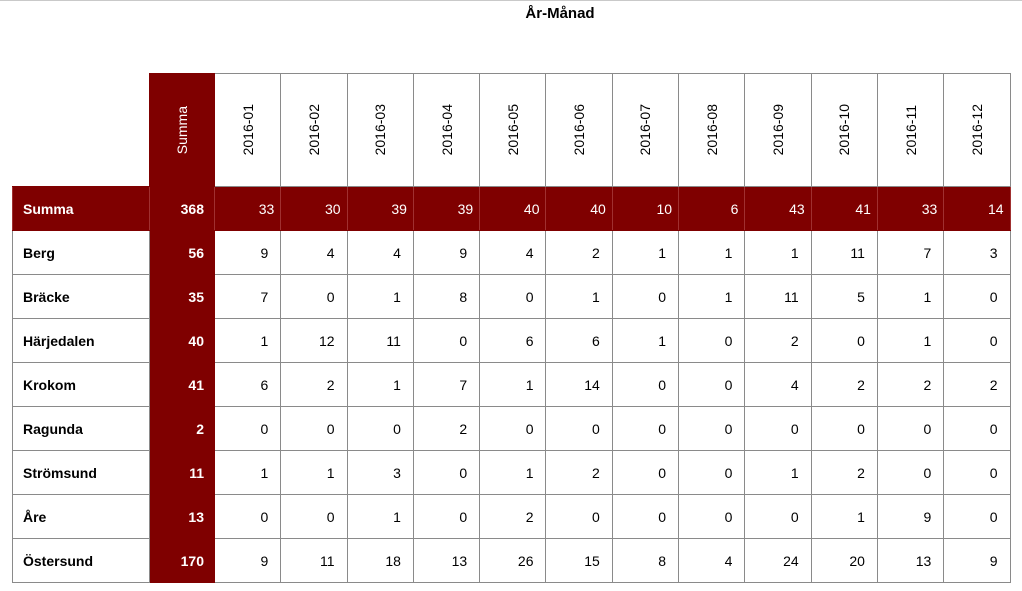 Image resolution: width=1022 pixels, height=591 pixels. Describe the element at coordinates (81, 472) in the screenshot. I see `row-label: Strömsund` at that location.